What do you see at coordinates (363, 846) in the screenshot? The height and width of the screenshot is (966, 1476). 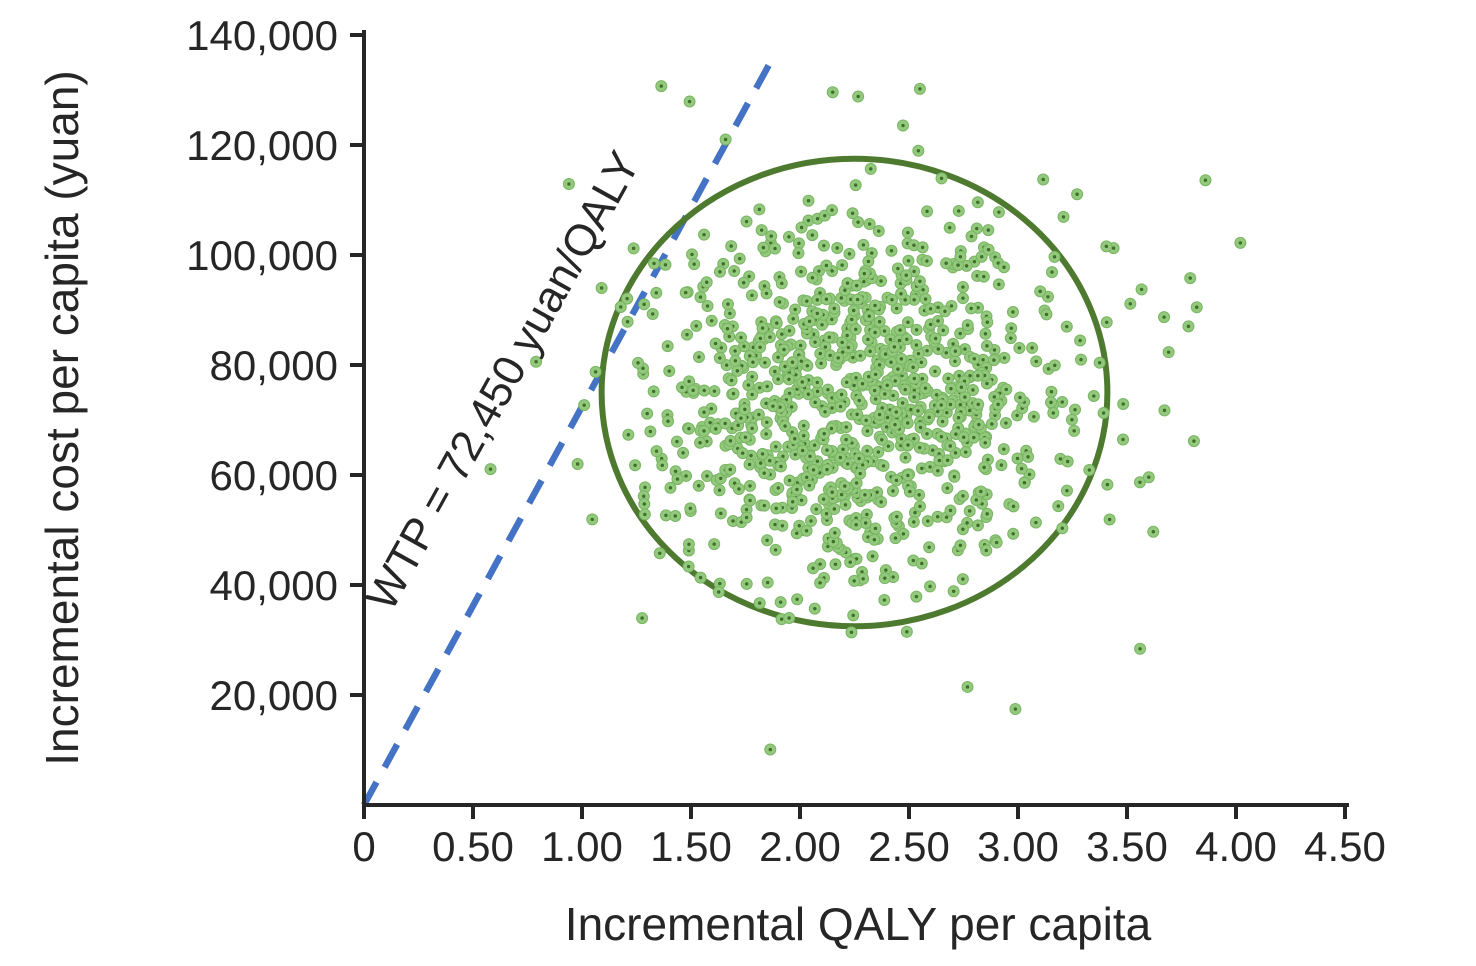 I see `x-tick-label: 0` at bounding box center [363, 846].